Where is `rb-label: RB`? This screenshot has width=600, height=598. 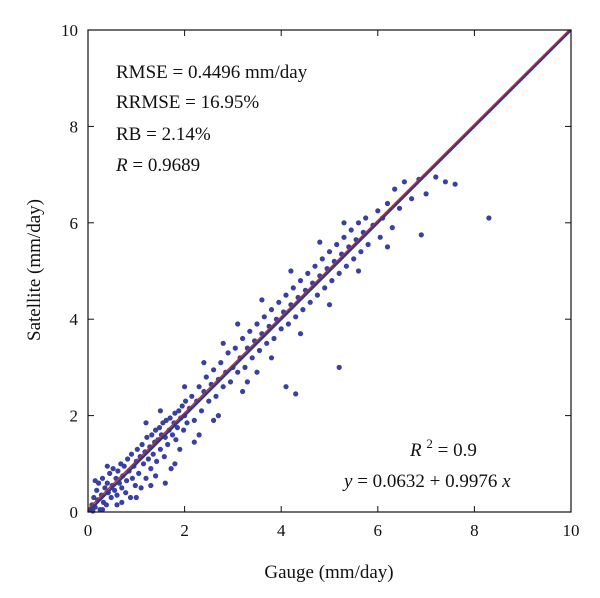 rb-label: RB is located at coordinates (128, 134).